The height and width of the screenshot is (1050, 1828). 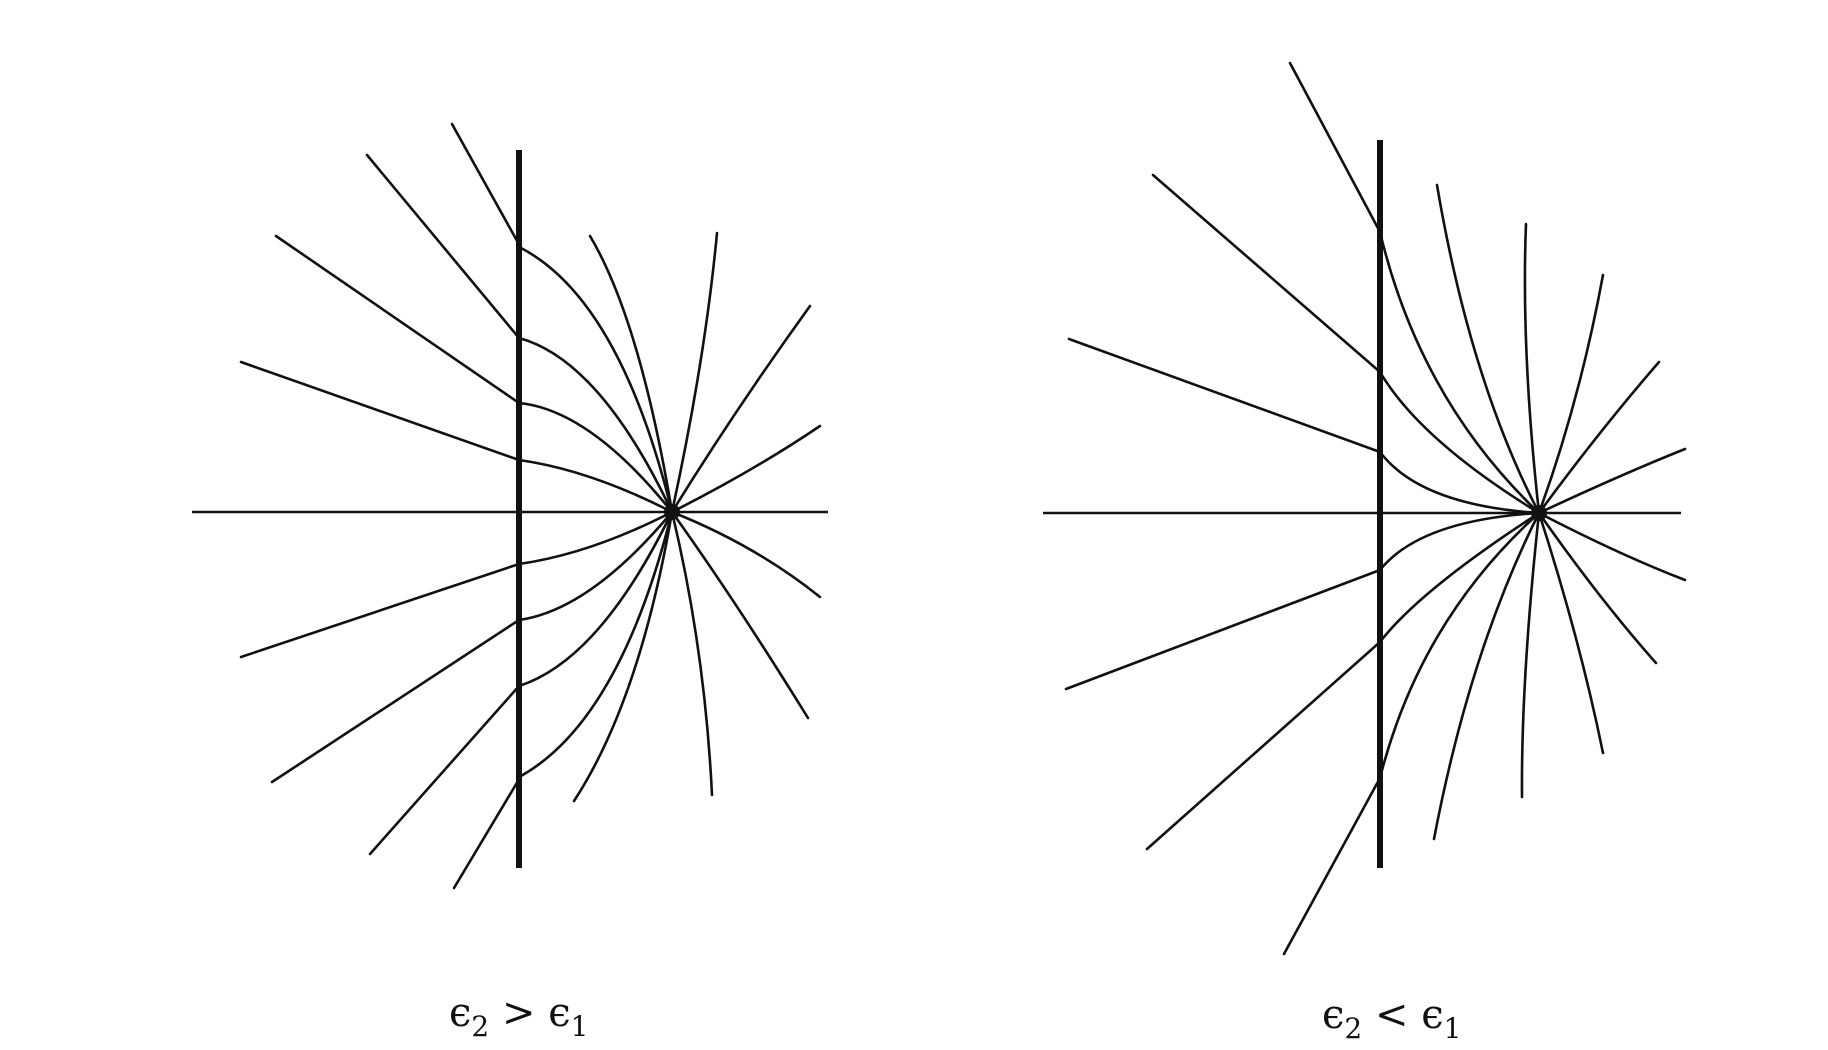 What do you see at coordinates (1539, 513) in the screenshot?
I see `point-charge-right` at bounding box center [1539, 513].